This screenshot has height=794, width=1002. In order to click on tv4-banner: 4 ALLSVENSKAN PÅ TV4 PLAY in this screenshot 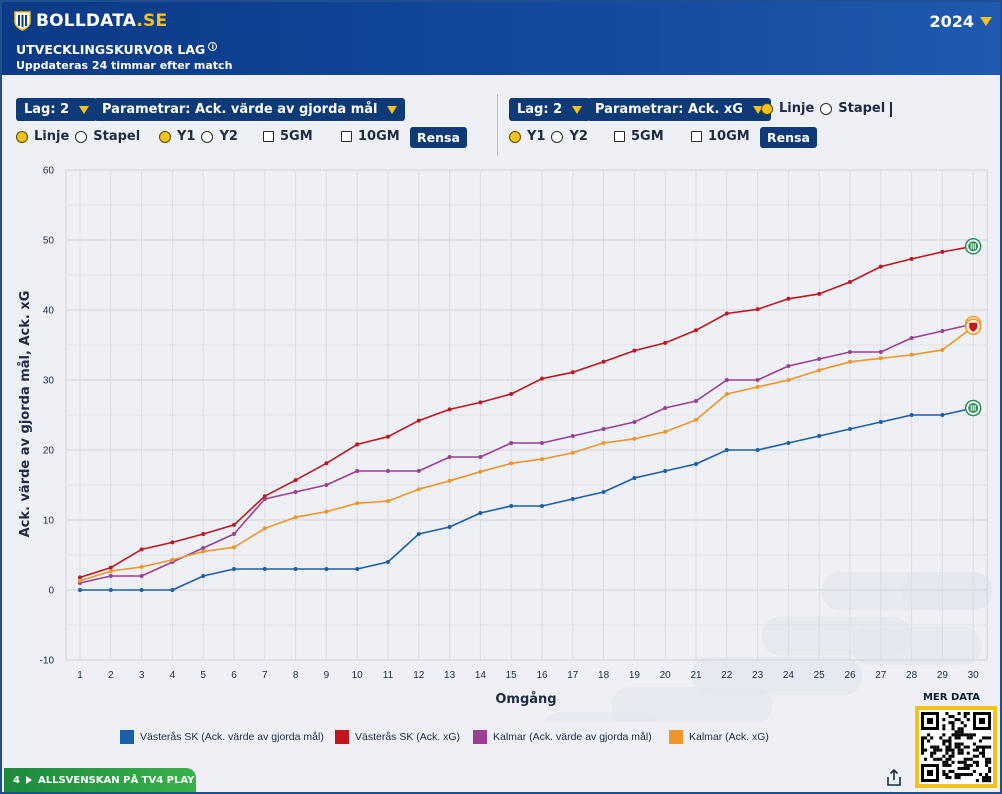, I will do `click(100, 780)`.